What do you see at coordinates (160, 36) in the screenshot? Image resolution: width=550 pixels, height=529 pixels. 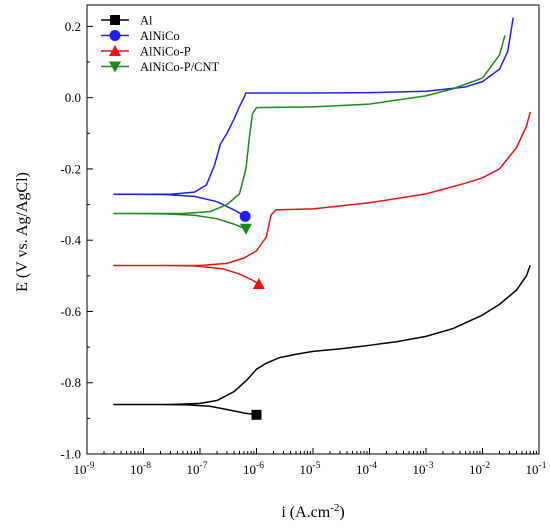 I see `legend-label: AlNiCo` at bounding box center [160, 36].